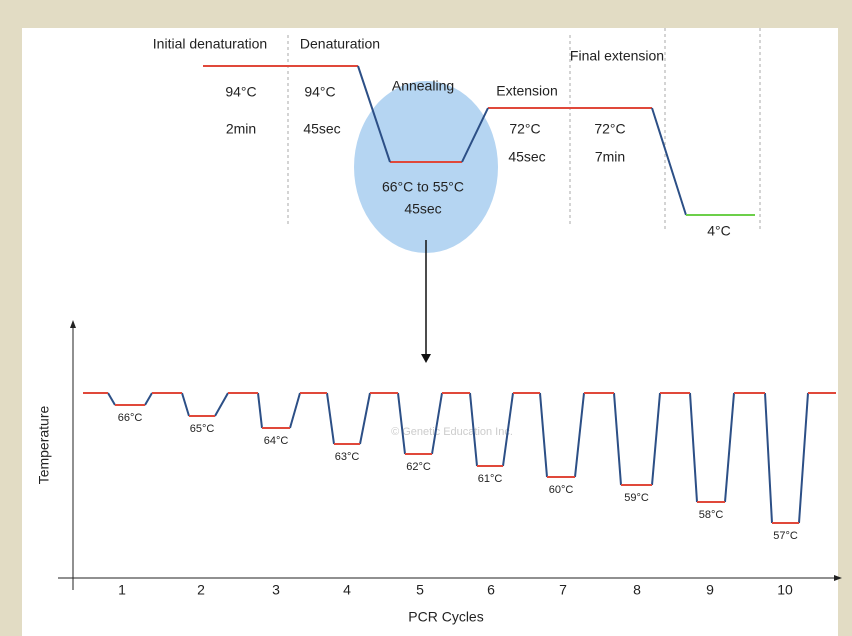  What do you see at coordinates (340, 44) in the screenshot?
I see `stage-label: Denaturation` at bounding box center [340, 44].